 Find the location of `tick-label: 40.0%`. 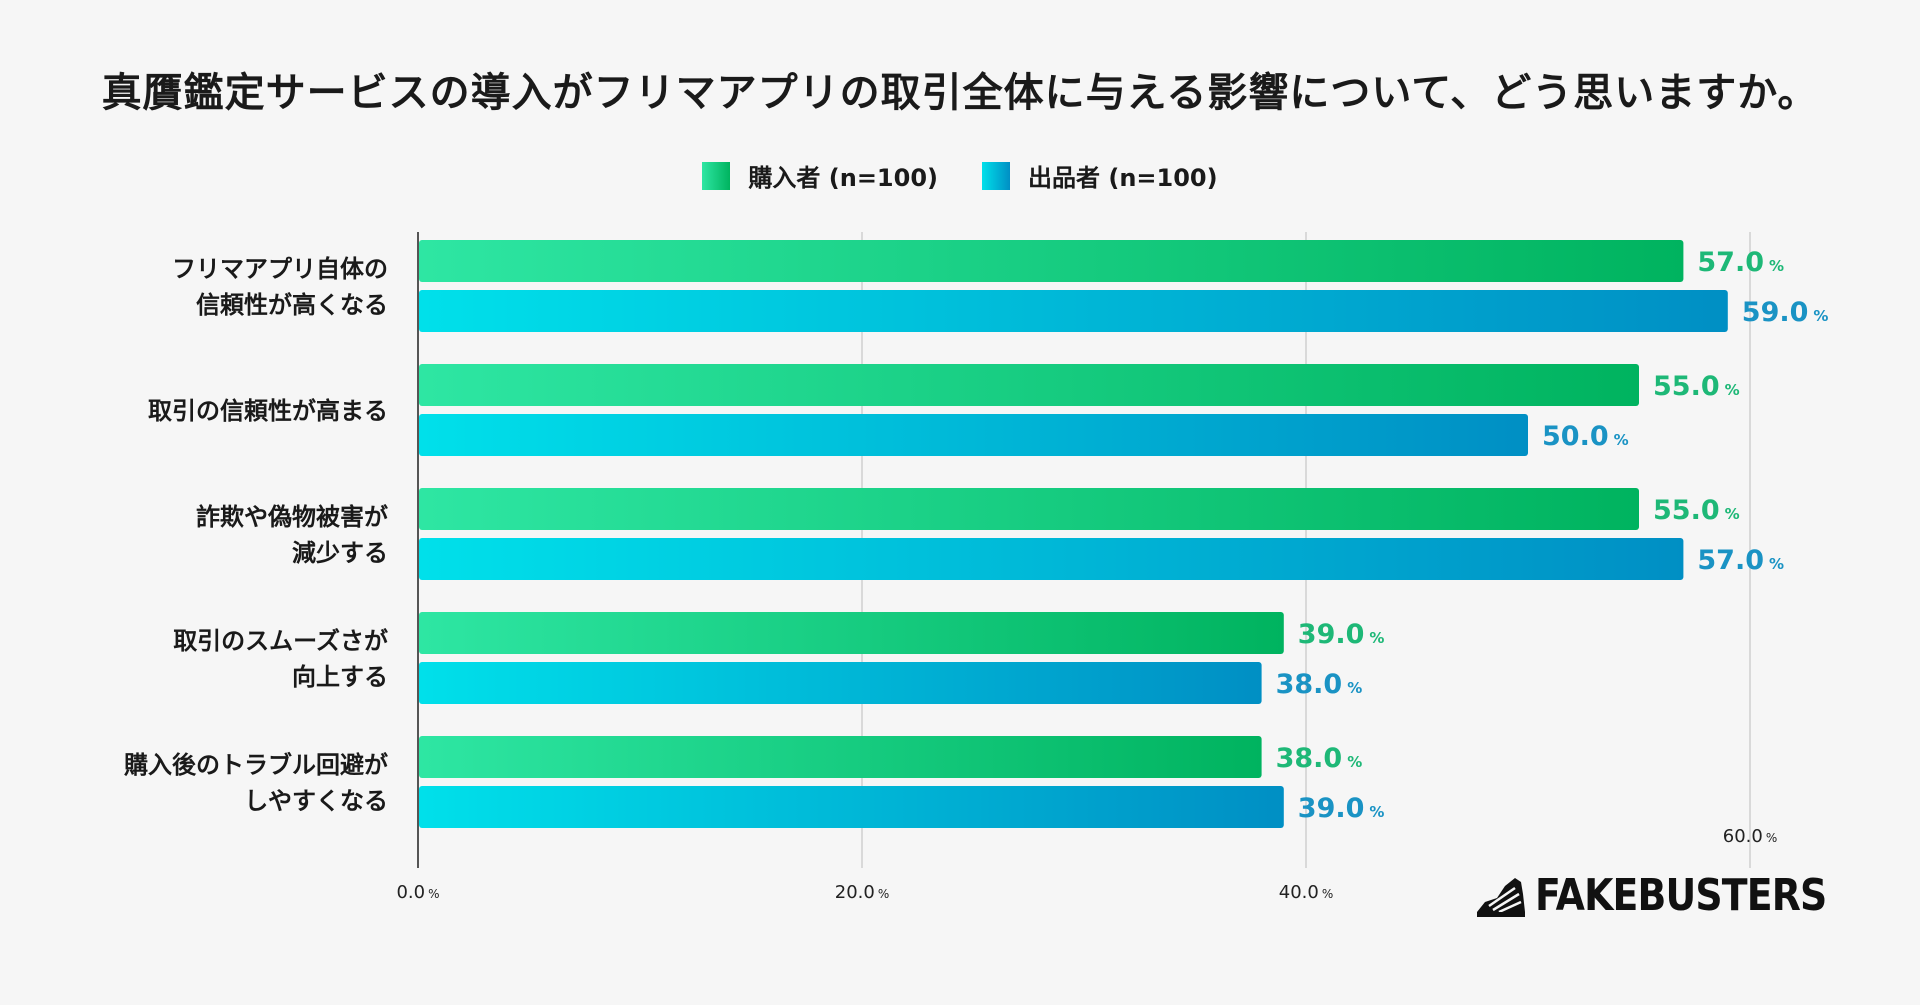

tick-label: 40.0% is located at coordinates (1306, 892).